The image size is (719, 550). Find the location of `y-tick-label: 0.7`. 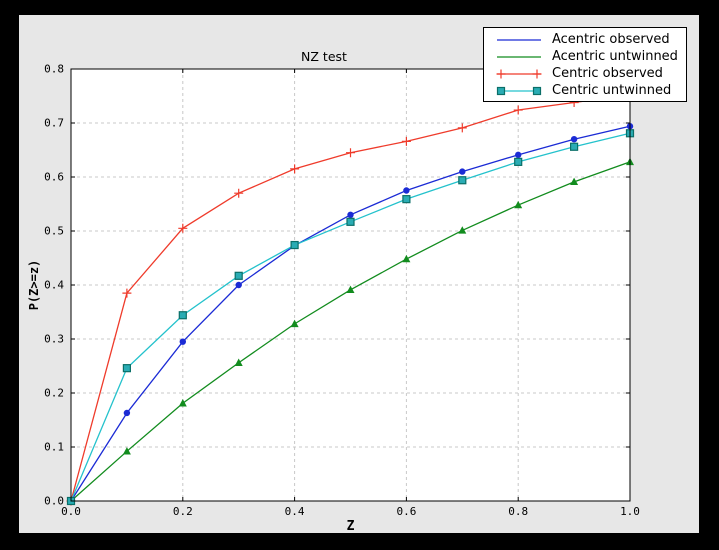

y-tick-label: 0.7 is located at coordinates (54, 123).